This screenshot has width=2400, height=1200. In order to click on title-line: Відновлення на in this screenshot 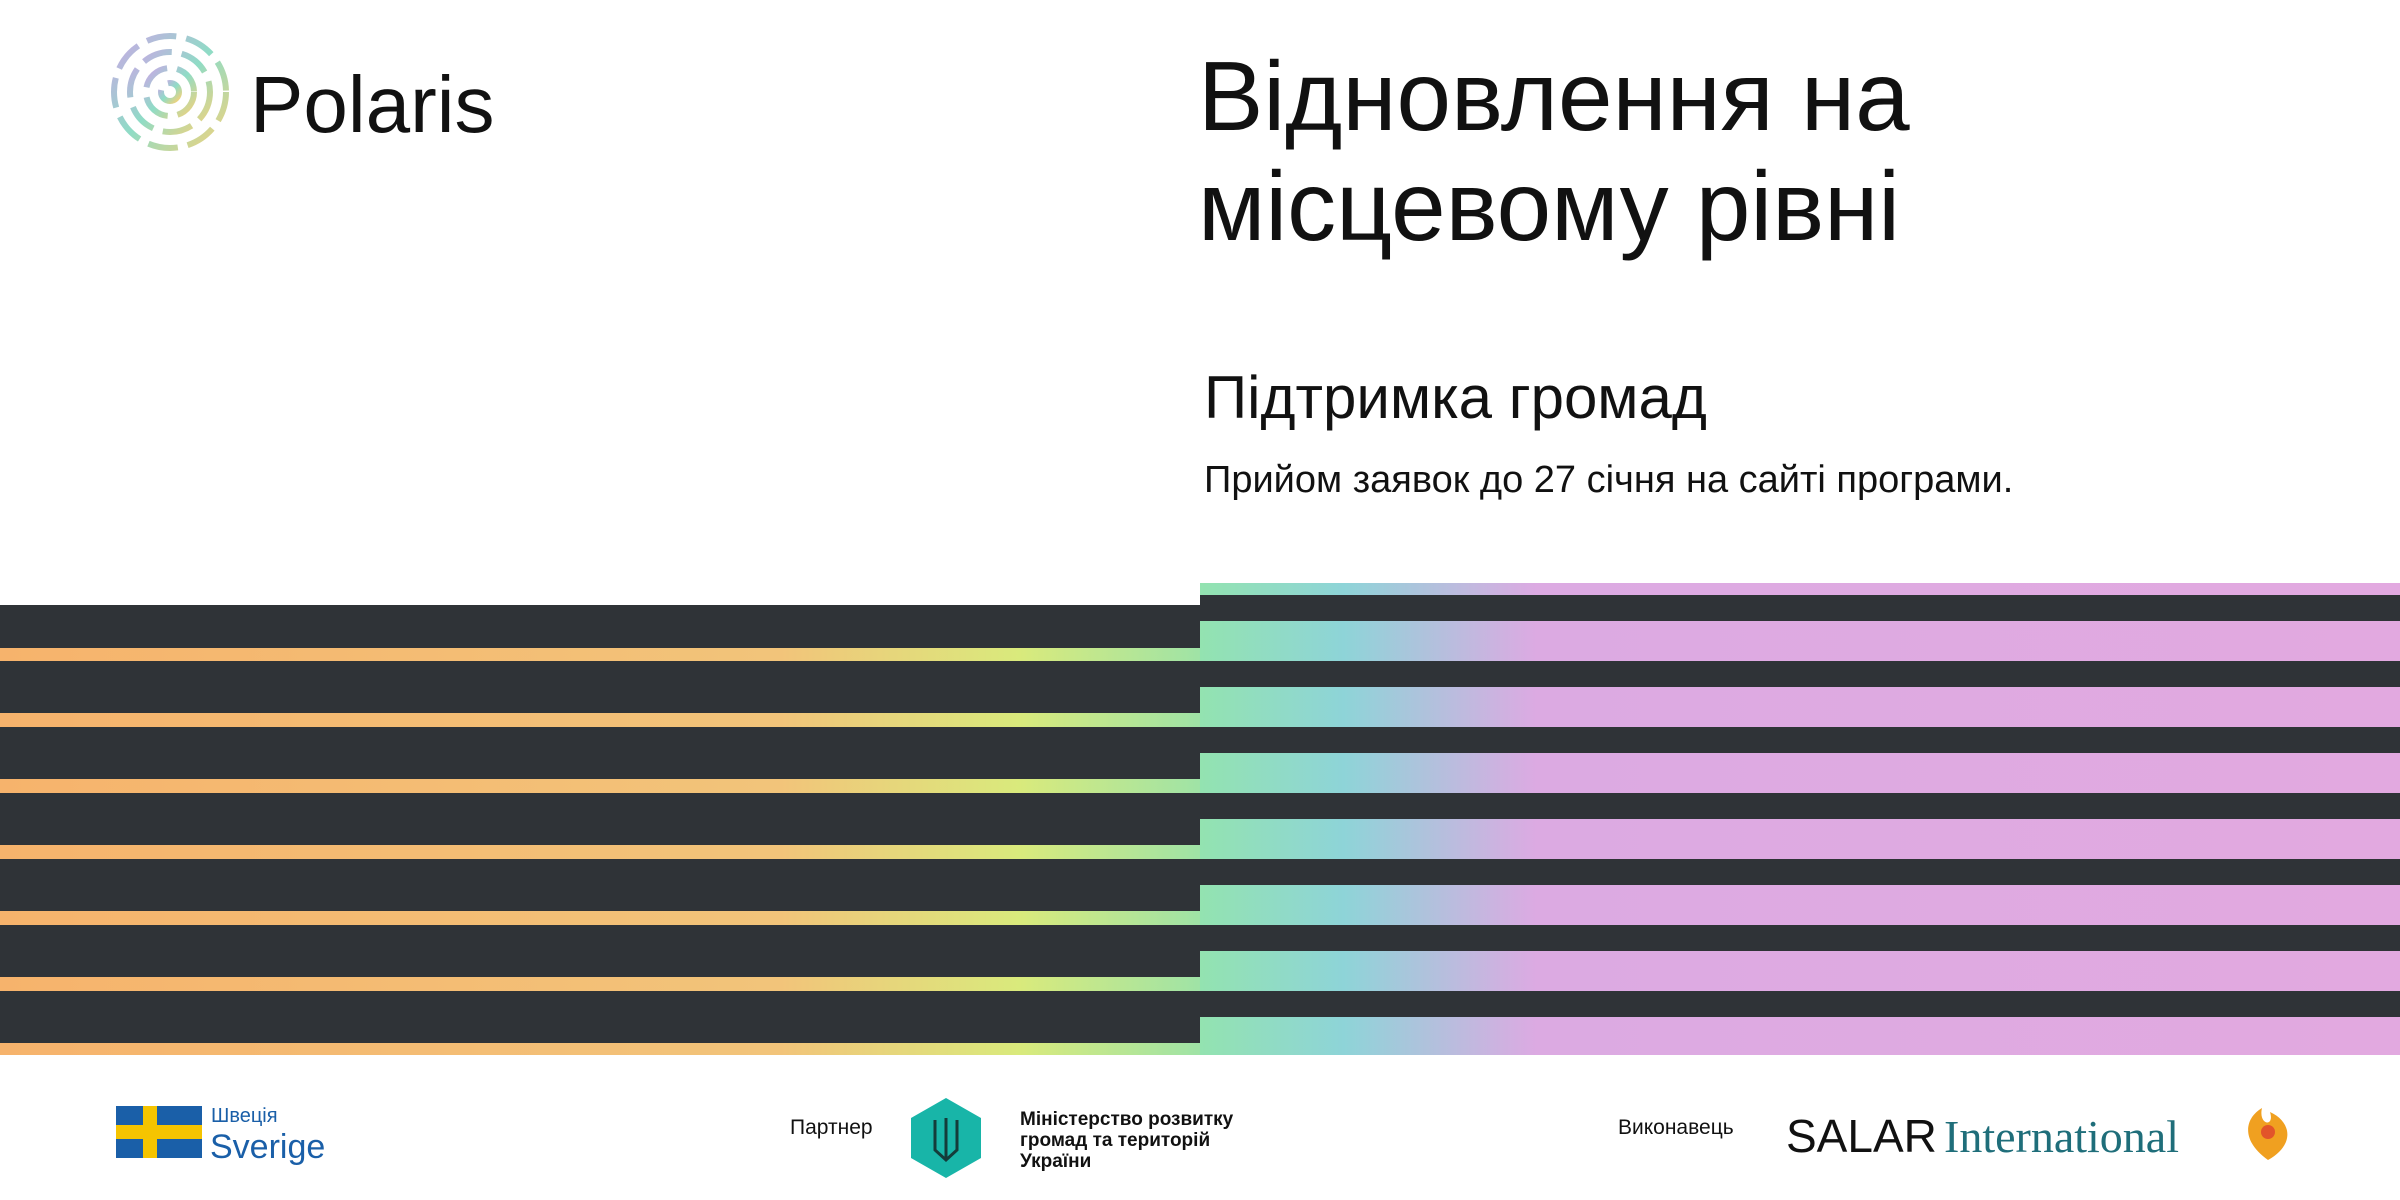, I will do `click(1554, 96)`.